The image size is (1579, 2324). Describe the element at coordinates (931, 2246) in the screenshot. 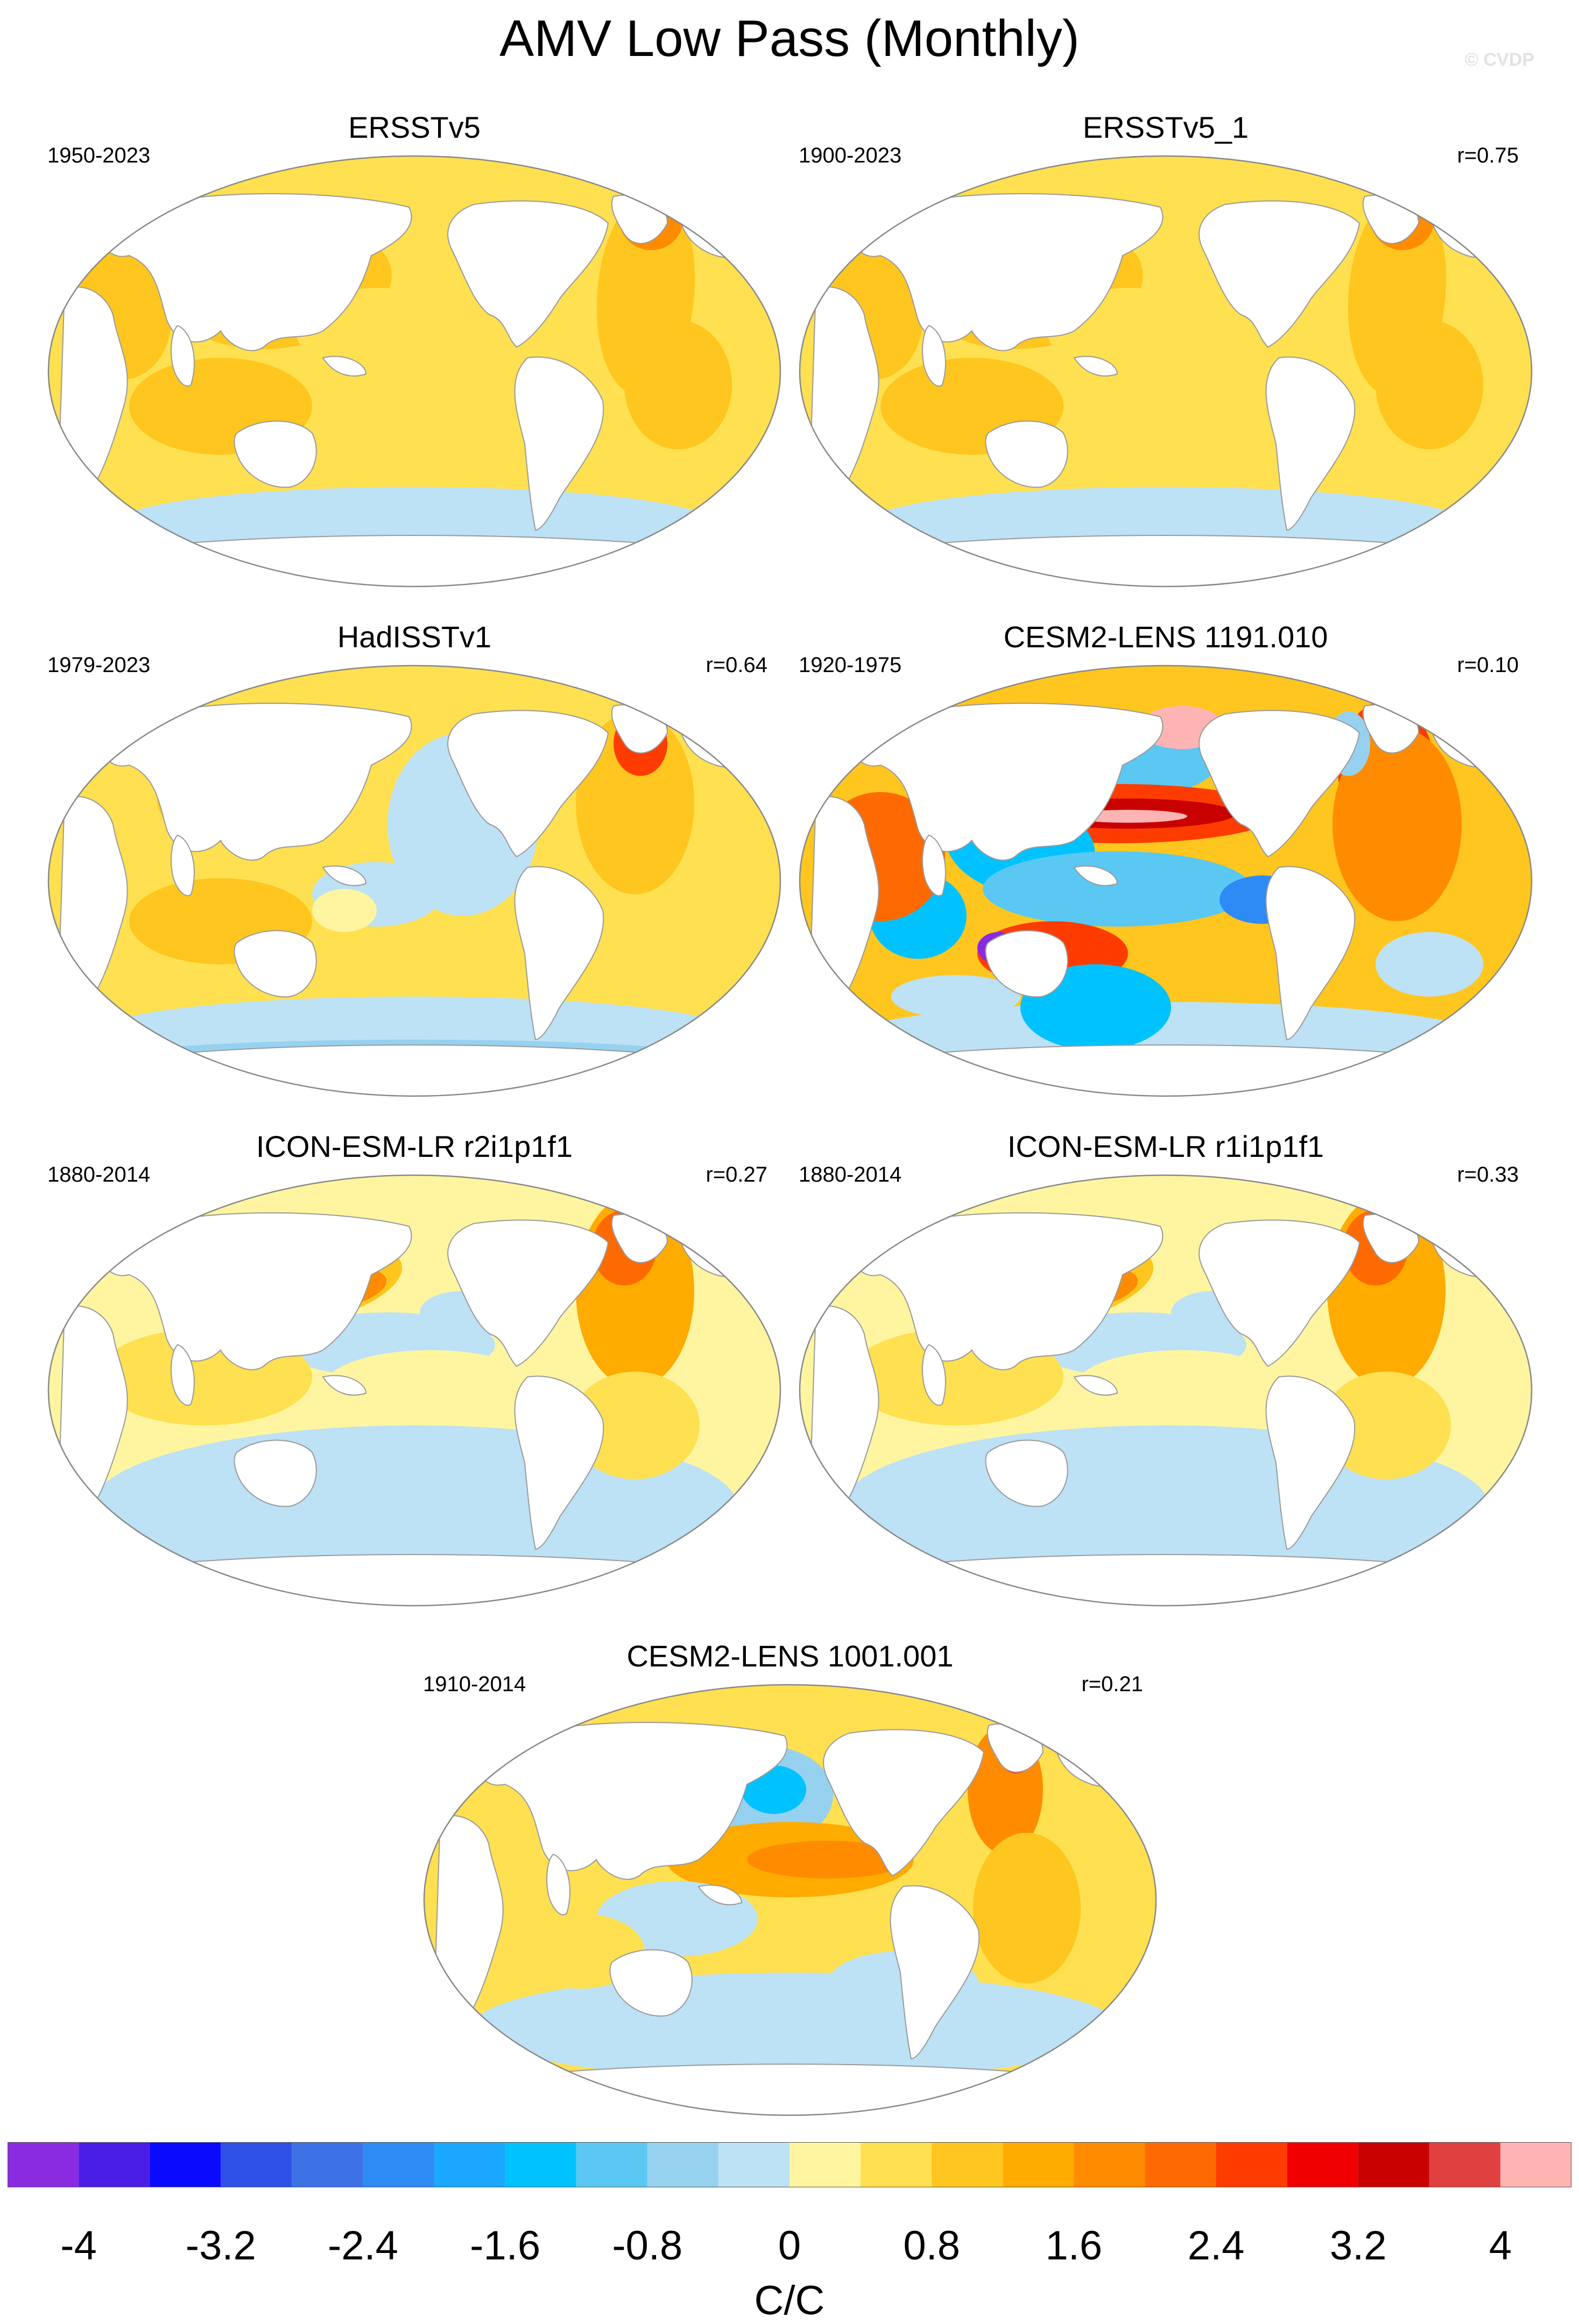

I see `colorbar-tick-label: 0.8` at that location.